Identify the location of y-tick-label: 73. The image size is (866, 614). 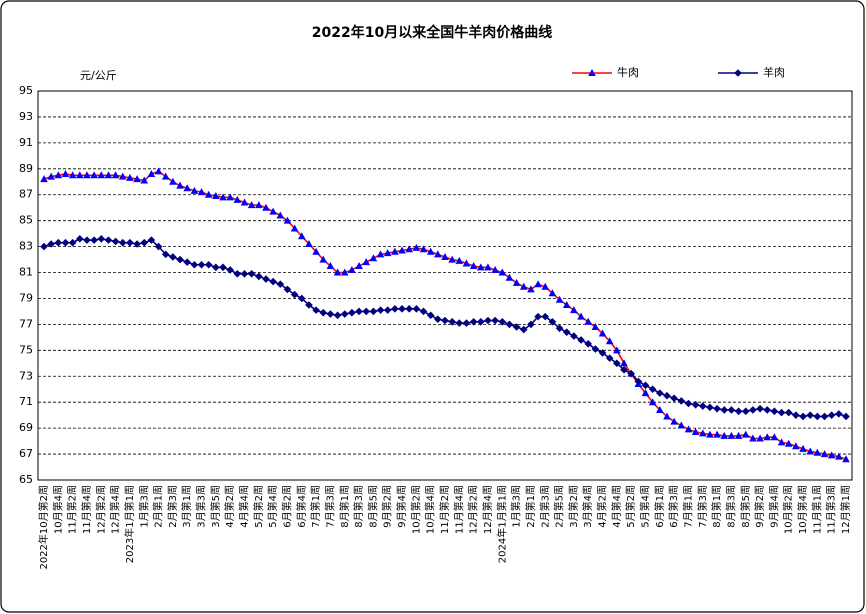
(26, 375).